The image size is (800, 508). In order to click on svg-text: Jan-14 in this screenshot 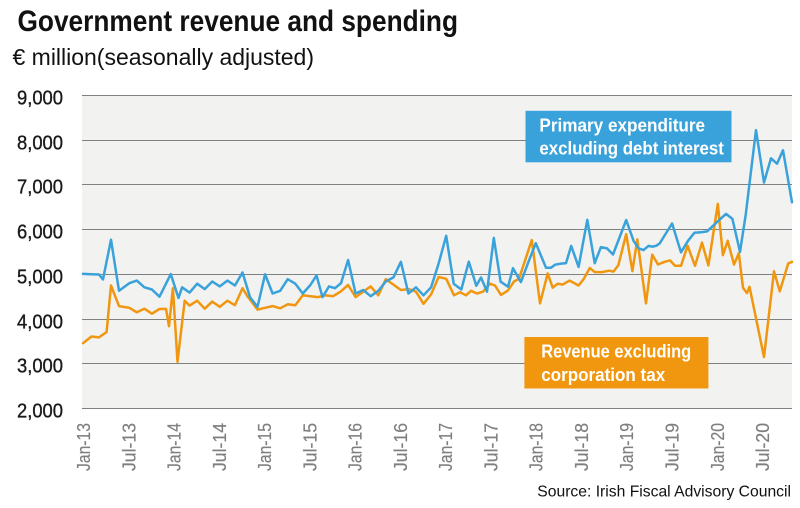, I will do `click(175, 447)`.